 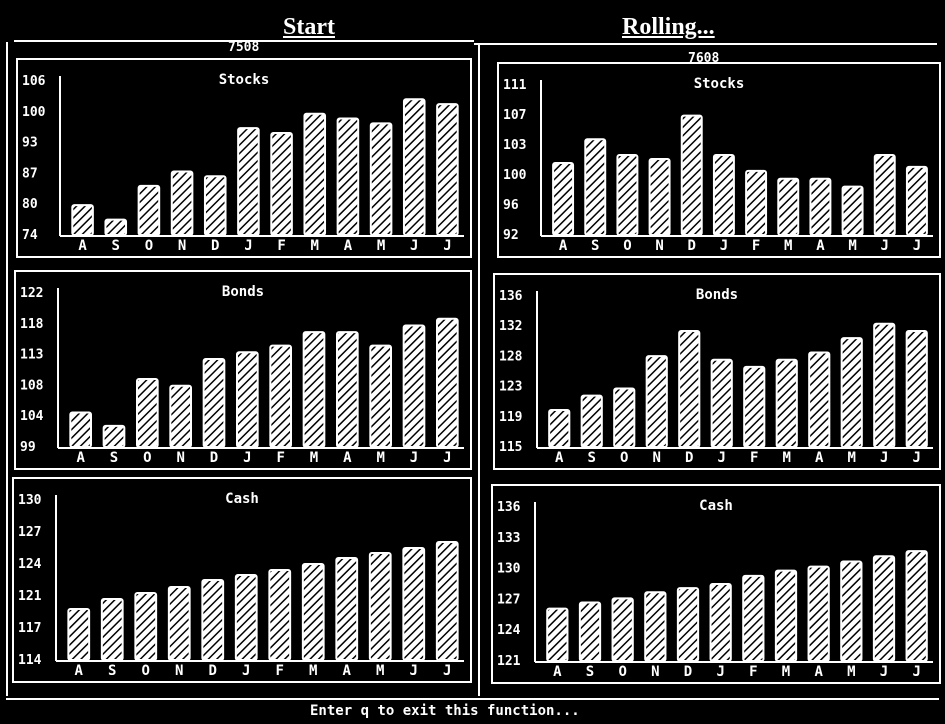 I want to click on header-divider-right, so click(x=705, y=44).